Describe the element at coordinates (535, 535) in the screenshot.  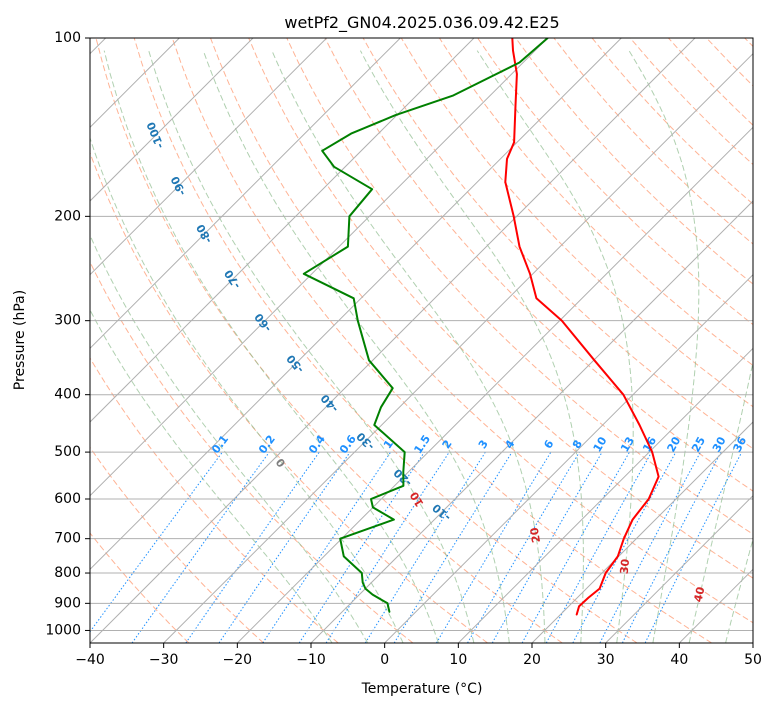
I see `moist-adiabat-label: 20` at that location.